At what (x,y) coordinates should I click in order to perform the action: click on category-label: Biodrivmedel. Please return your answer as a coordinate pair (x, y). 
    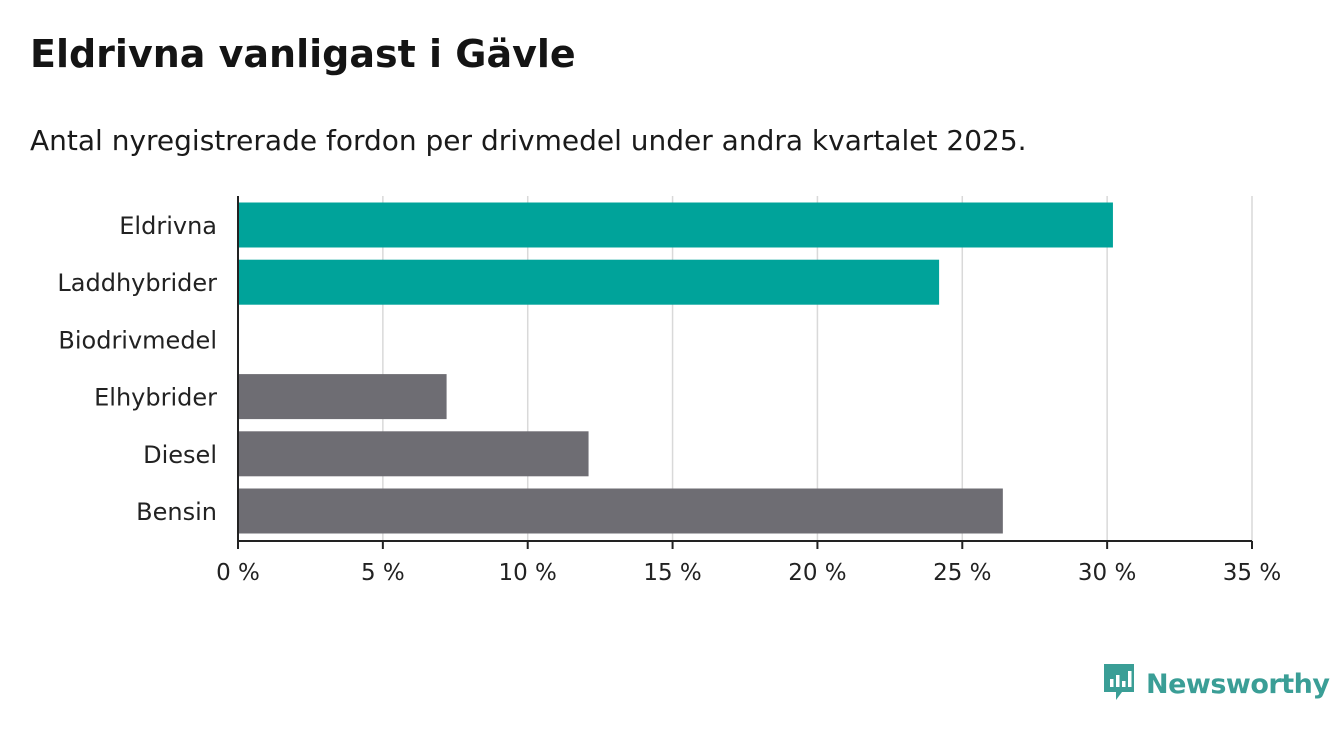
    Looking at the image, I should click on (137, 340).